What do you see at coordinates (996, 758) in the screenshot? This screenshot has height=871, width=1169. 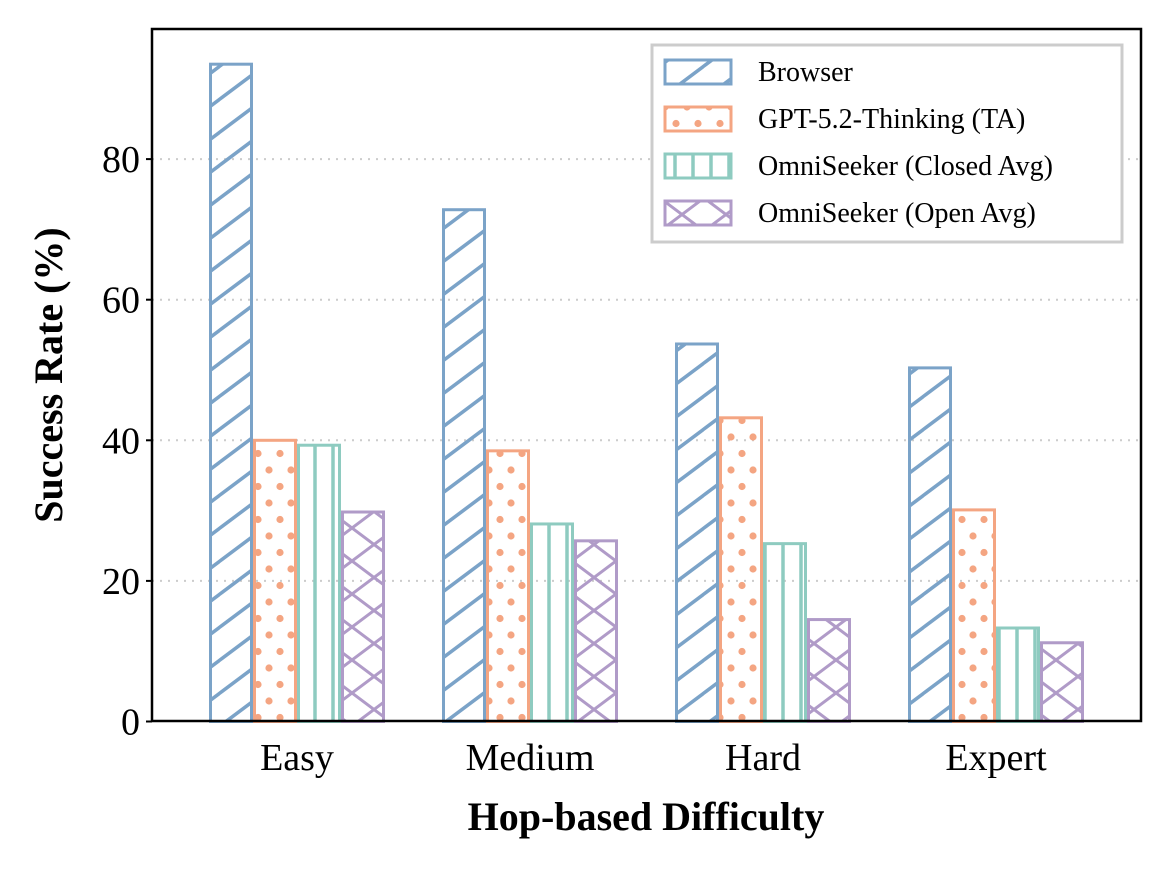 I see `x-tick-label: Expert` at bounding box center [996, 758].